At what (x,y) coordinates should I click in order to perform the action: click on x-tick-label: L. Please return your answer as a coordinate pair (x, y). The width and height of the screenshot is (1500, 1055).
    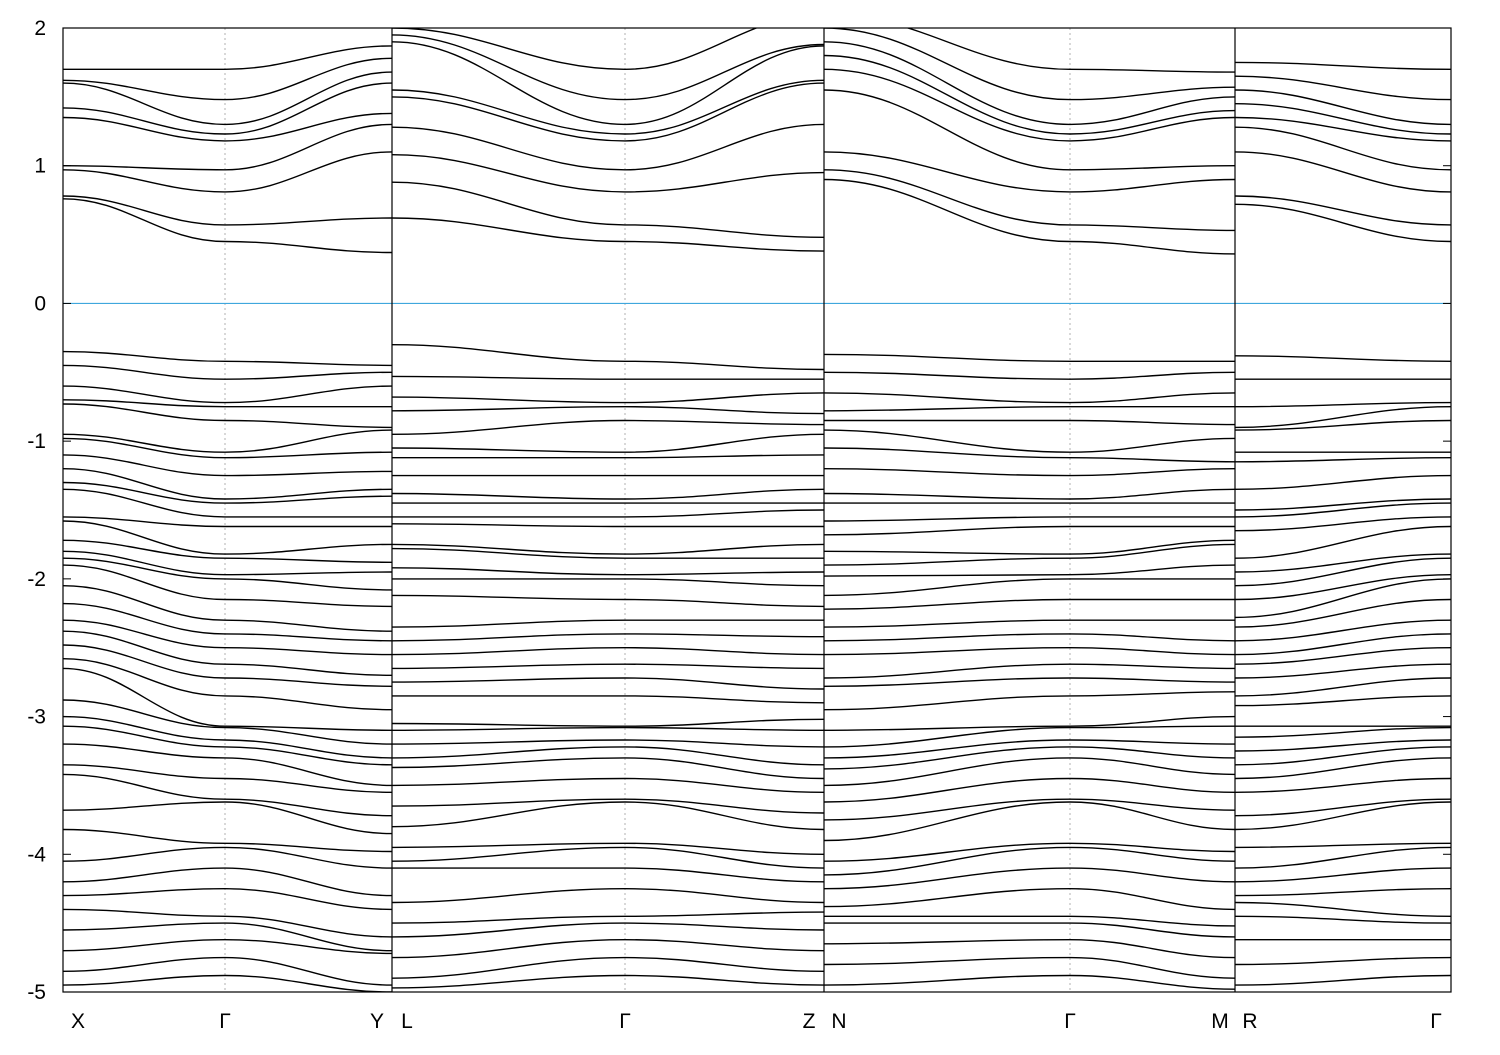
    Looking at the image, I should click on (407, 1021).